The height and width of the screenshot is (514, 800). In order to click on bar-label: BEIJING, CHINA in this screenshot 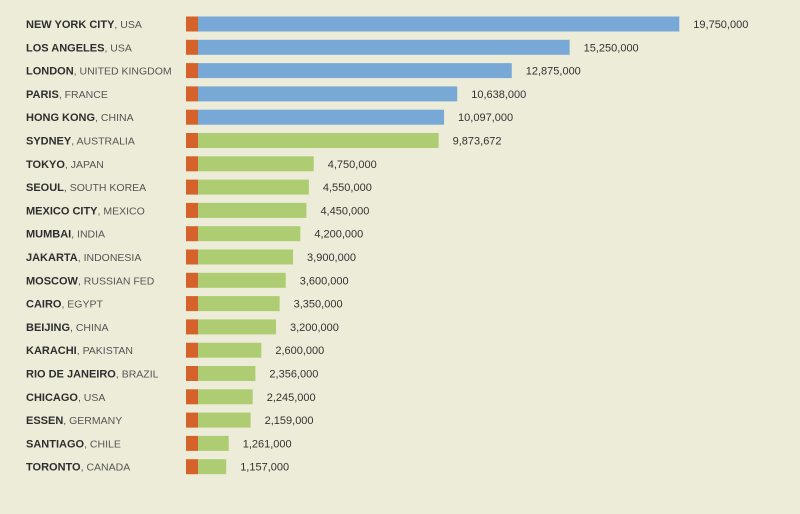, I will do `click(67, 328)`.